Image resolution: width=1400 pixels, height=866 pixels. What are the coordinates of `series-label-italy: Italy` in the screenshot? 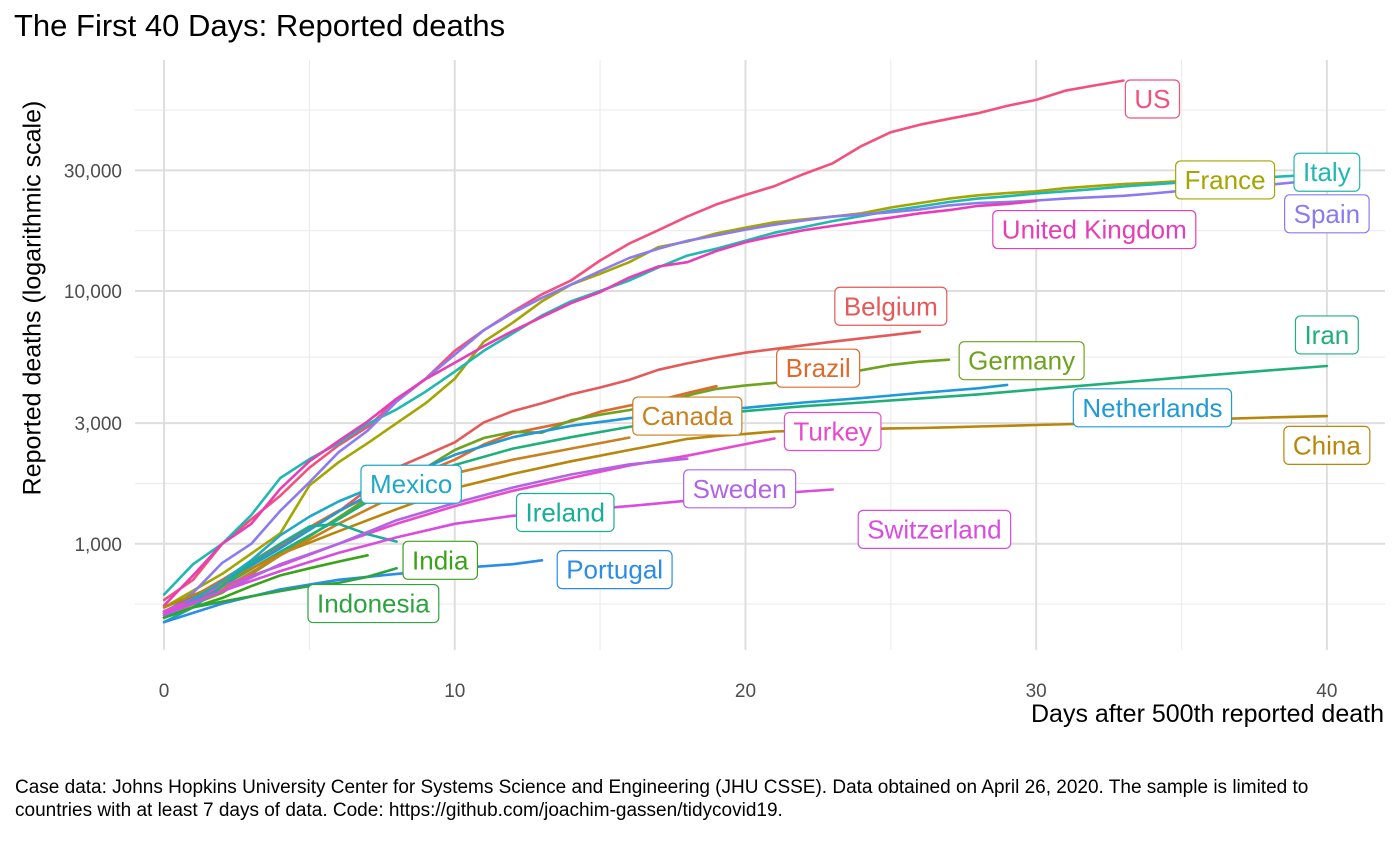 It's located at (1327, 172).